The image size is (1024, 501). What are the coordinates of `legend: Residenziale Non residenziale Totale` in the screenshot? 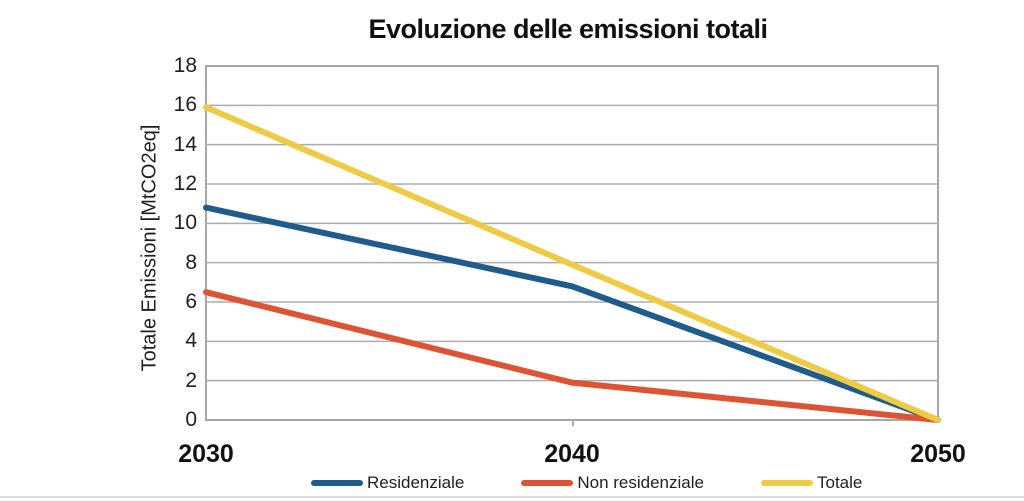 It's located at (586, 483).